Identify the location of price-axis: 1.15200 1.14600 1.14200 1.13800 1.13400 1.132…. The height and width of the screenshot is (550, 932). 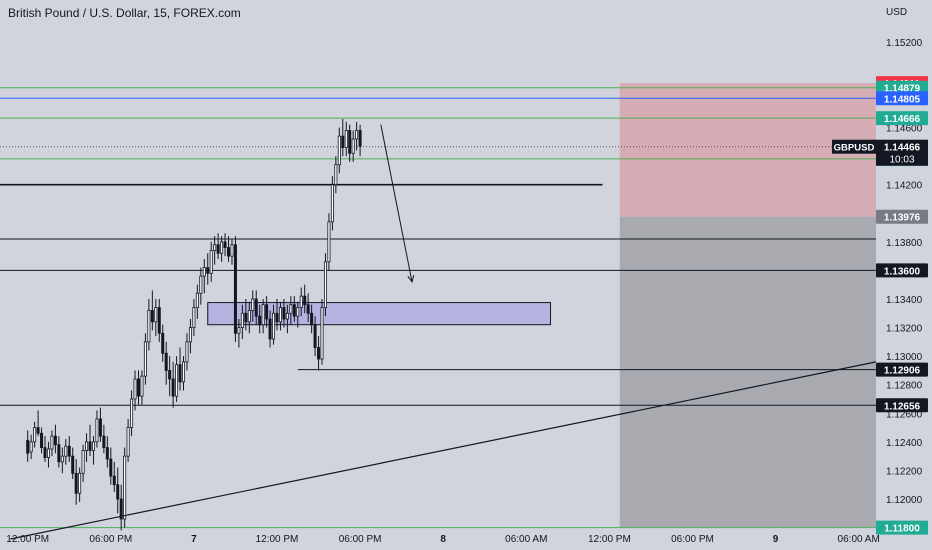
(880, 286).